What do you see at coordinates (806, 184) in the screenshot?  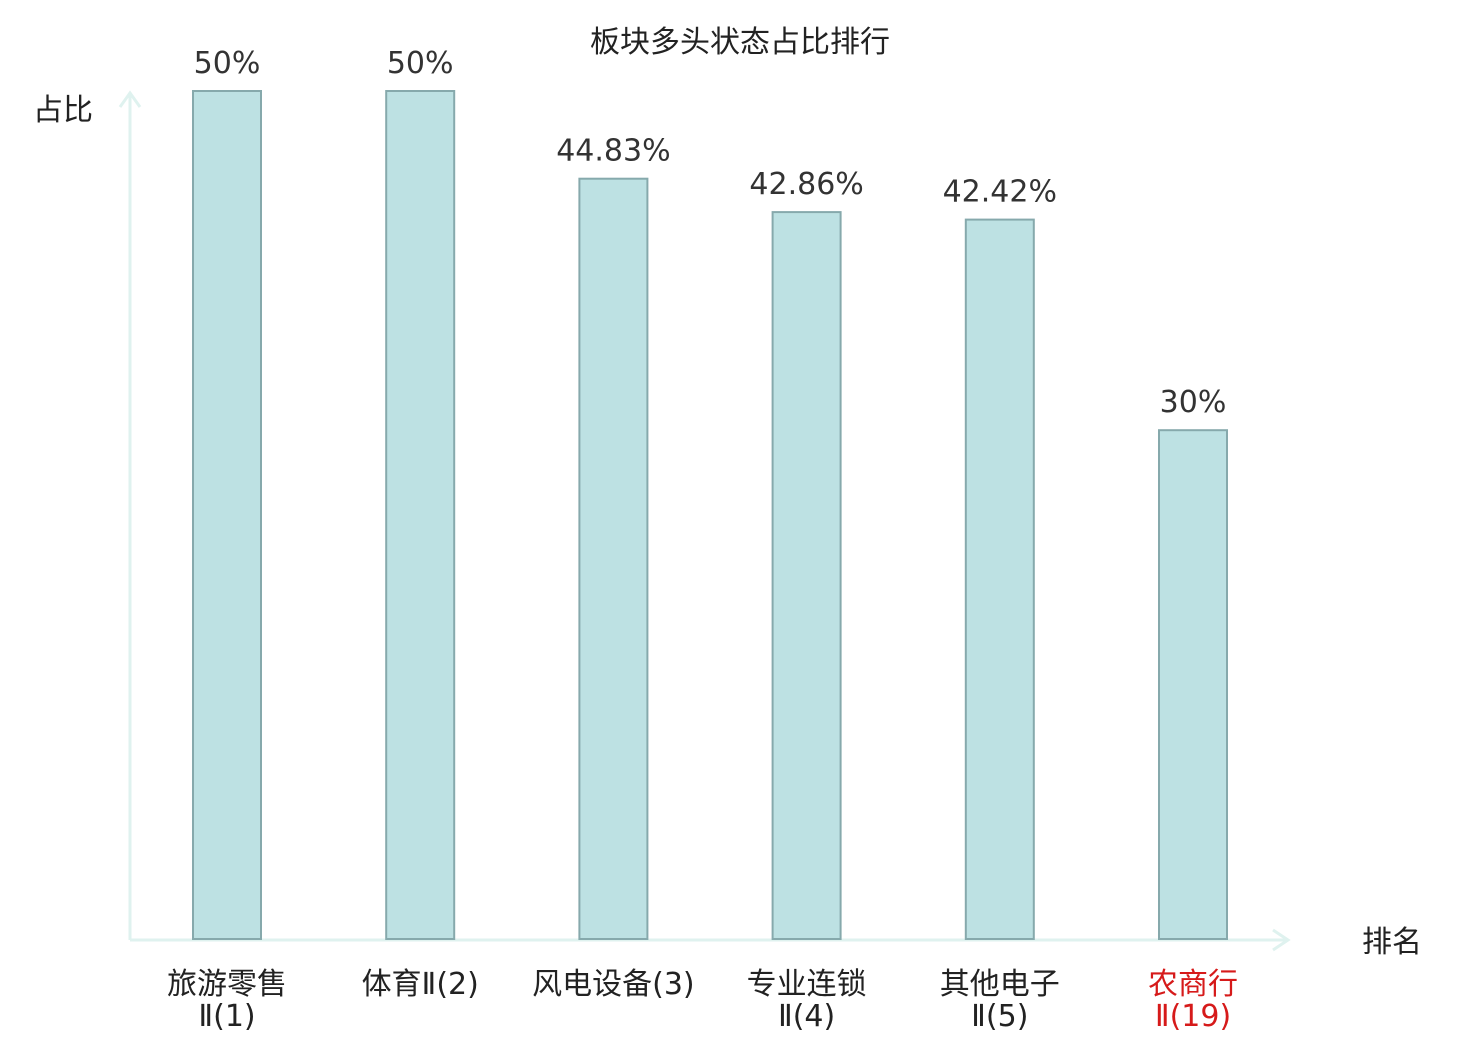 I see `value-label-4: 42.86%` at bounding box center [806, 184].